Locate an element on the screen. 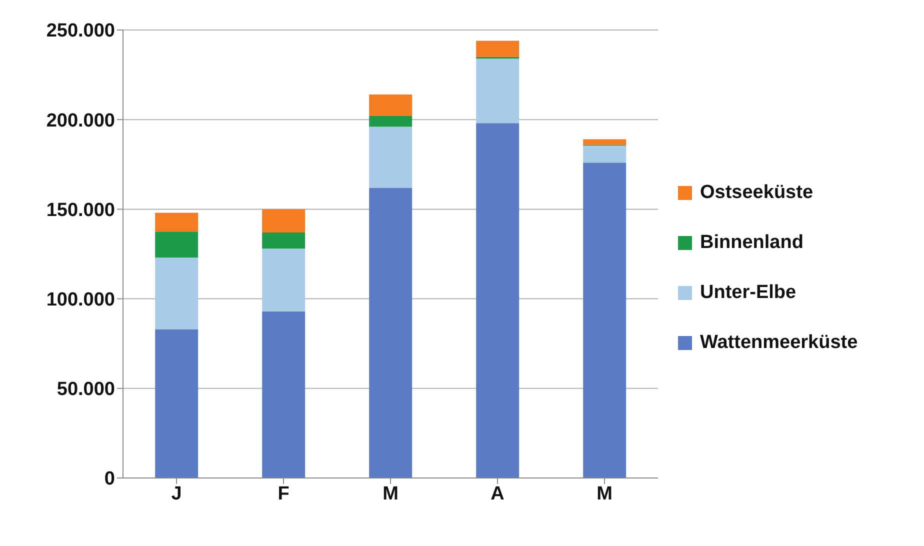  legend-label: Unter-Elbe is located at coordinates (748, 293).